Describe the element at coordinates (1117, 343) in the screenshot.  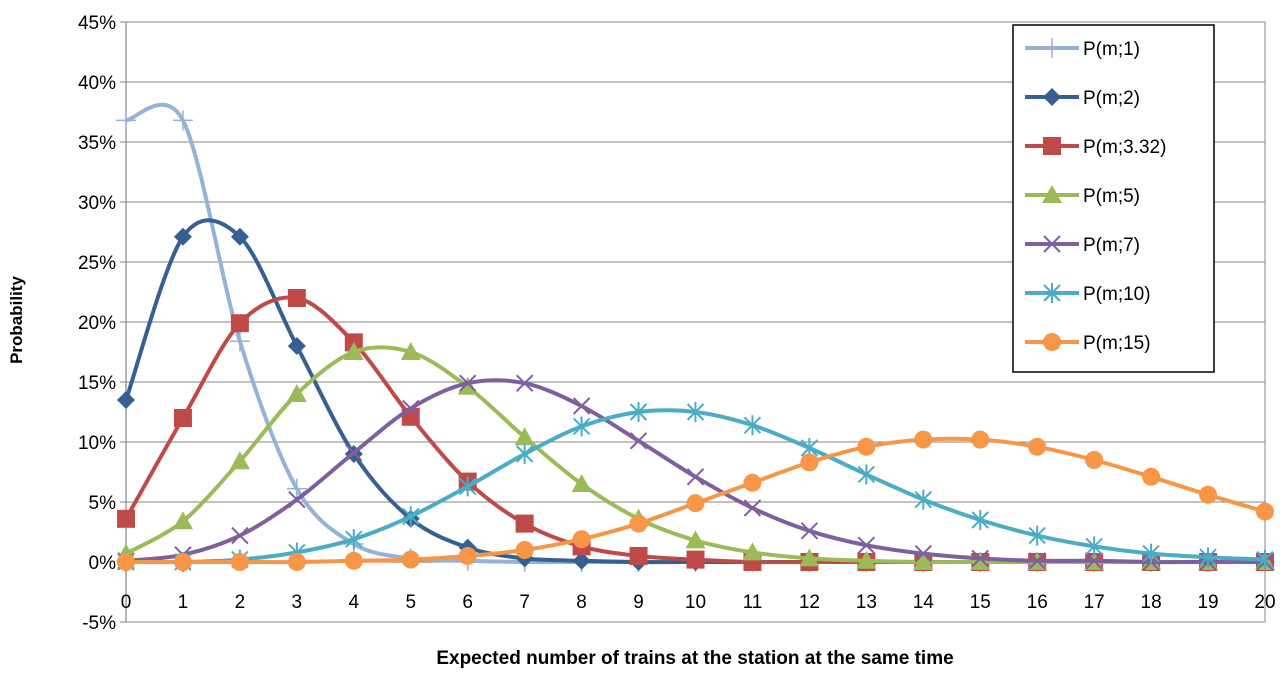
I see `legend-label: P(m;15)` at that location.